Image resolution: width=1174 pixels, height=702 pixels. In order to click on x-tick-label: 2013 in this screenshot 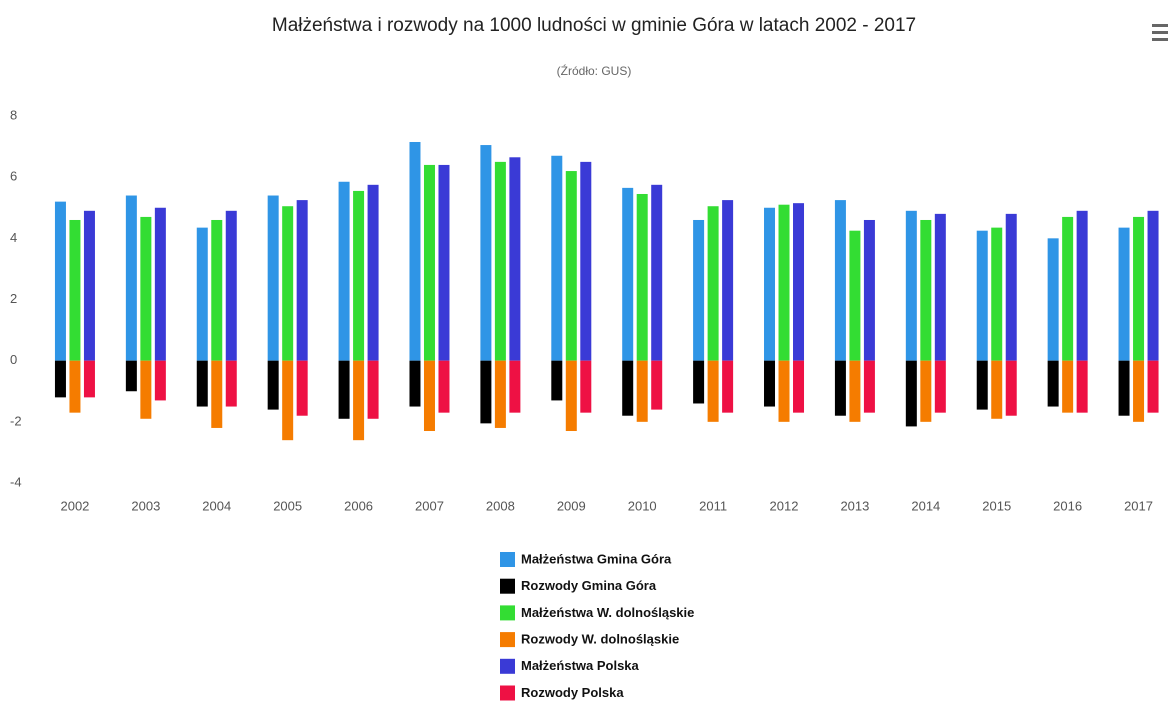, I will do `click(854, 505)`.